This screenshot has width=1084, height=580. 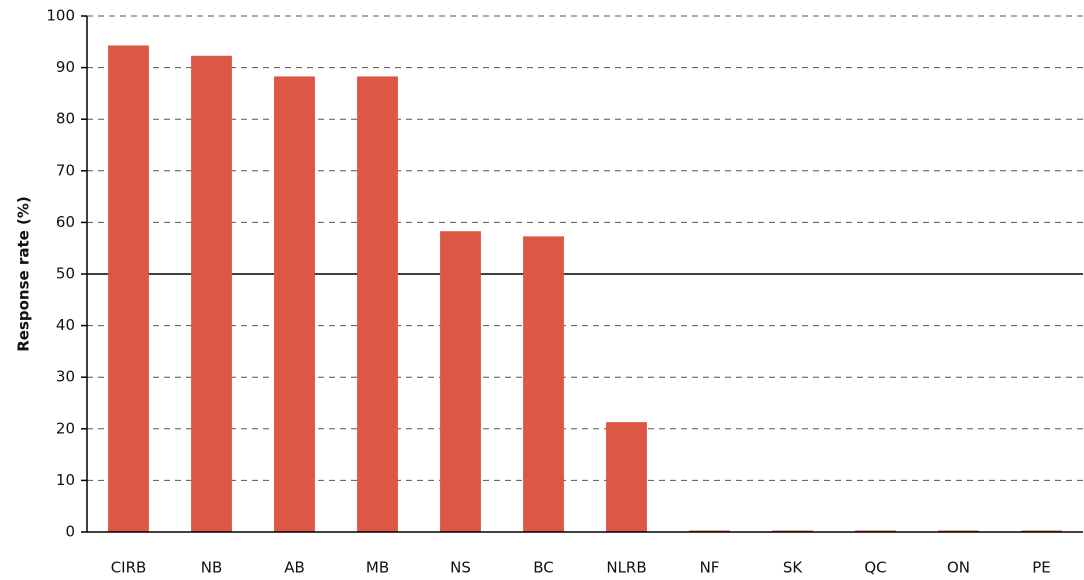 I want to click on y-tick-label: 40, so click(x=65, y=325).